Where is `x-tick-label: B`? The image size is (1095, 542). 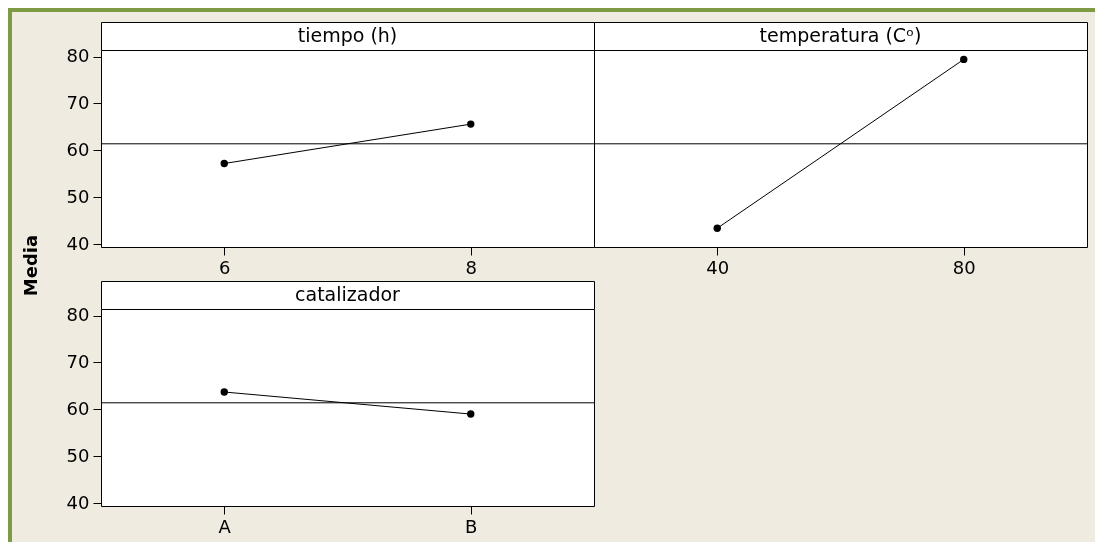
x-tick-label: B is located at coordinates (470, 525).